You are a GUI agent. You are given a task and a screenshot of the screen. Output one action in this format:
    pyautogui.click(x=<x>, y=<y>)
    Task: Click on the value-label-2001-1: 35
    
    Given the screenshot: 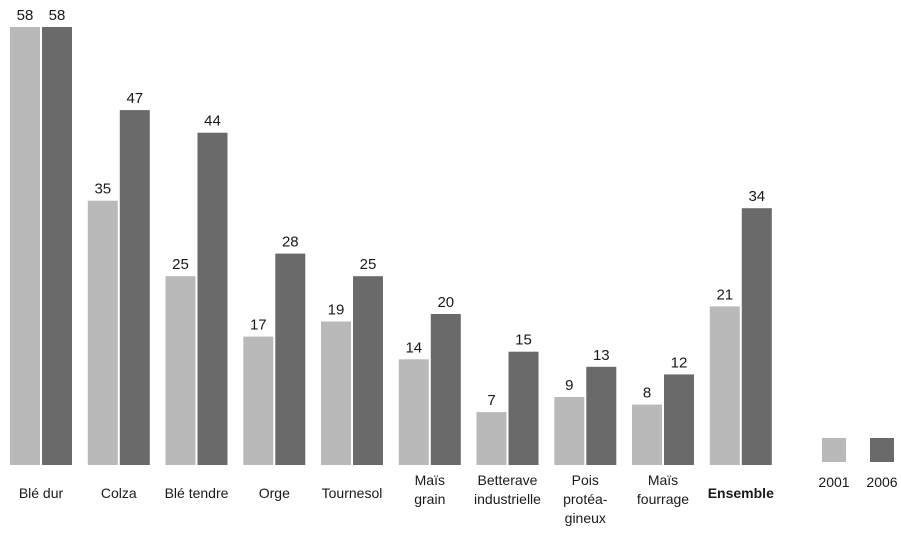 What is the action you would take?
    pyautogui.click(x=102, y=189)
    